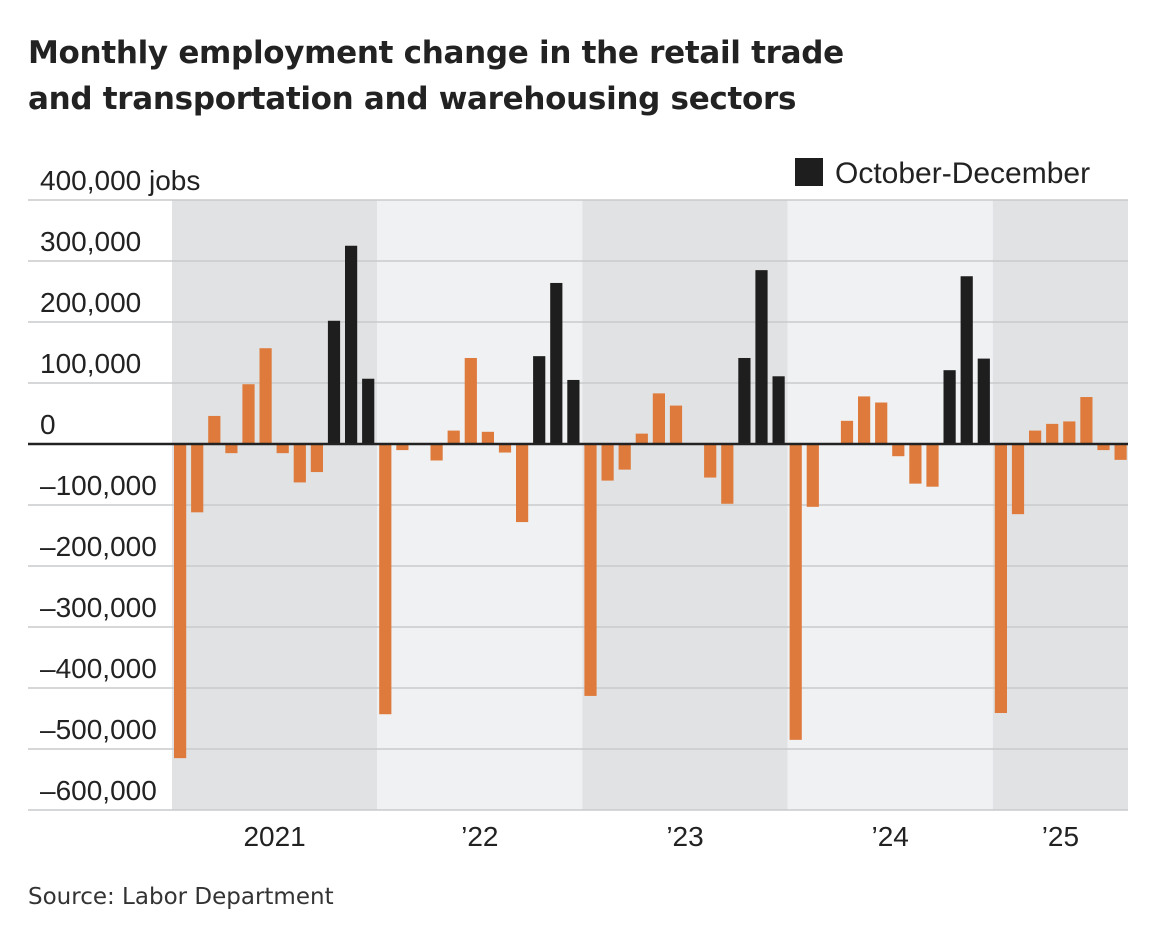 This screenshot has width=1155, height=939. Describe the element at coordinates (1060, 836) in the screenshot. I see `x-year-label: ’25` at that location.